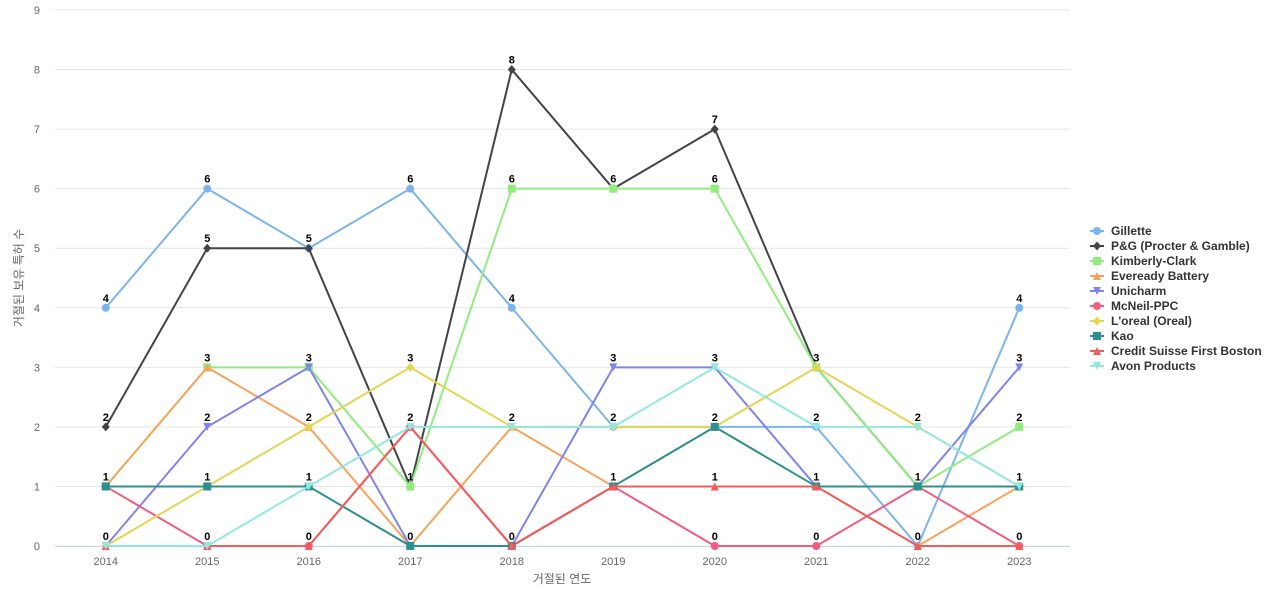 This screenshot has width=1280, height=605. Describe the element at coordinates (917, 426) in the screenshot. I see `data-point-avon-products-2022` at that location.